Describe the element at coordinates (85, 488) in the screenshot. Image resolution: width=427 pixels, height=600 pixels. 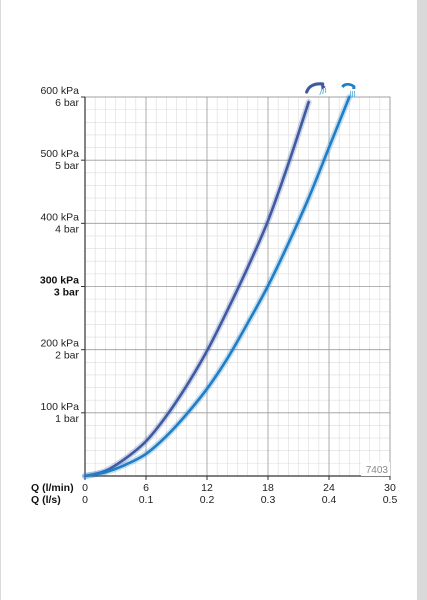
I see `x-tick-label-lmin: 0` at that location.